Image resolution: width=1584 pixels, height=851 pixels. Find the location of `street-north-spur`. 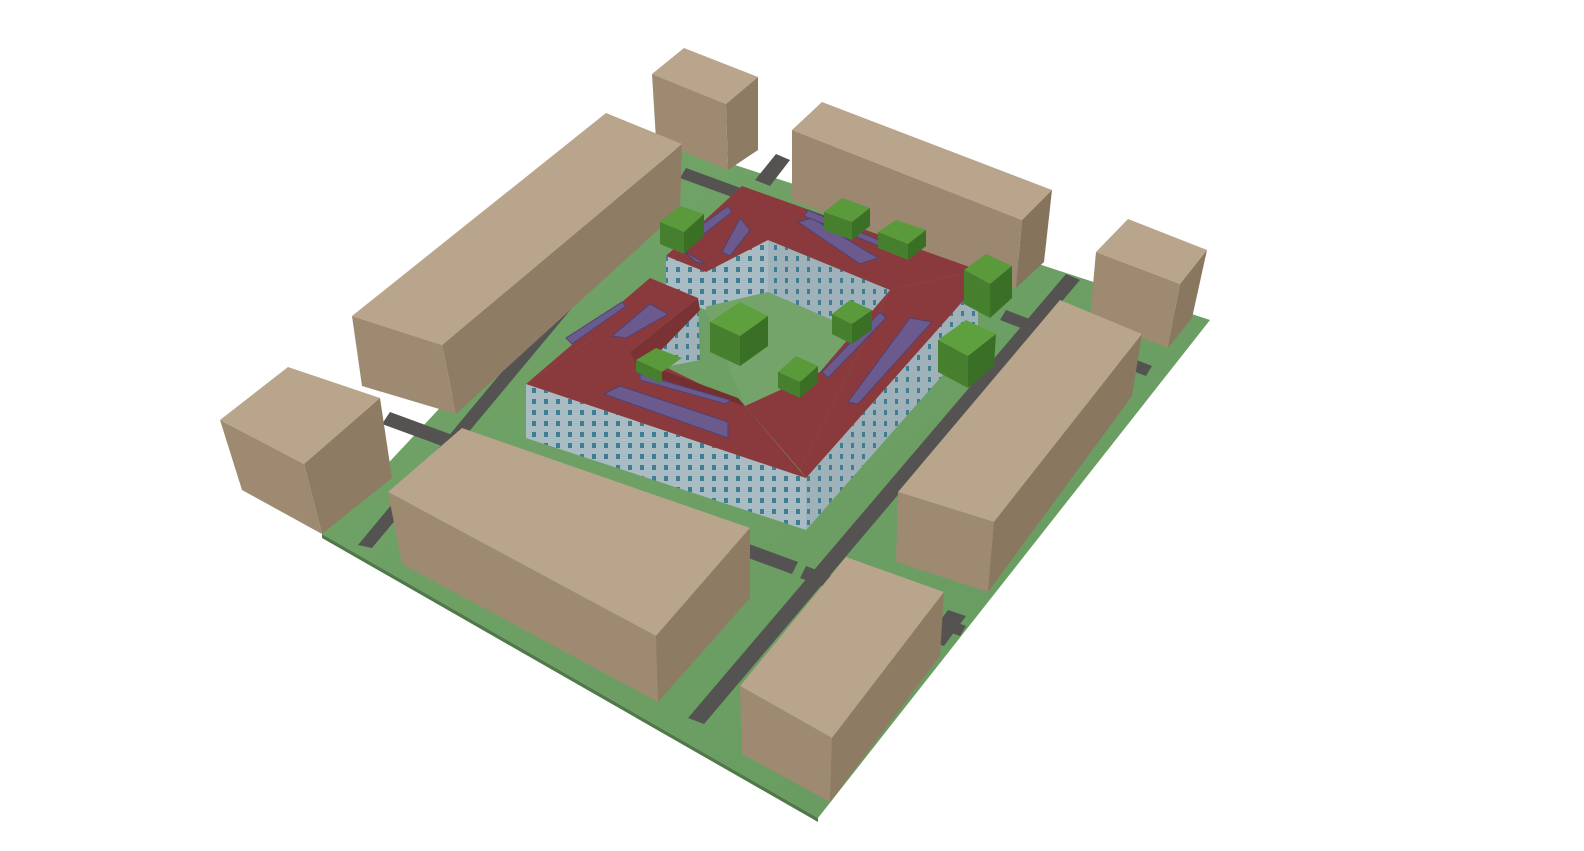

street-north-spur is located at coordinates (772, 170).